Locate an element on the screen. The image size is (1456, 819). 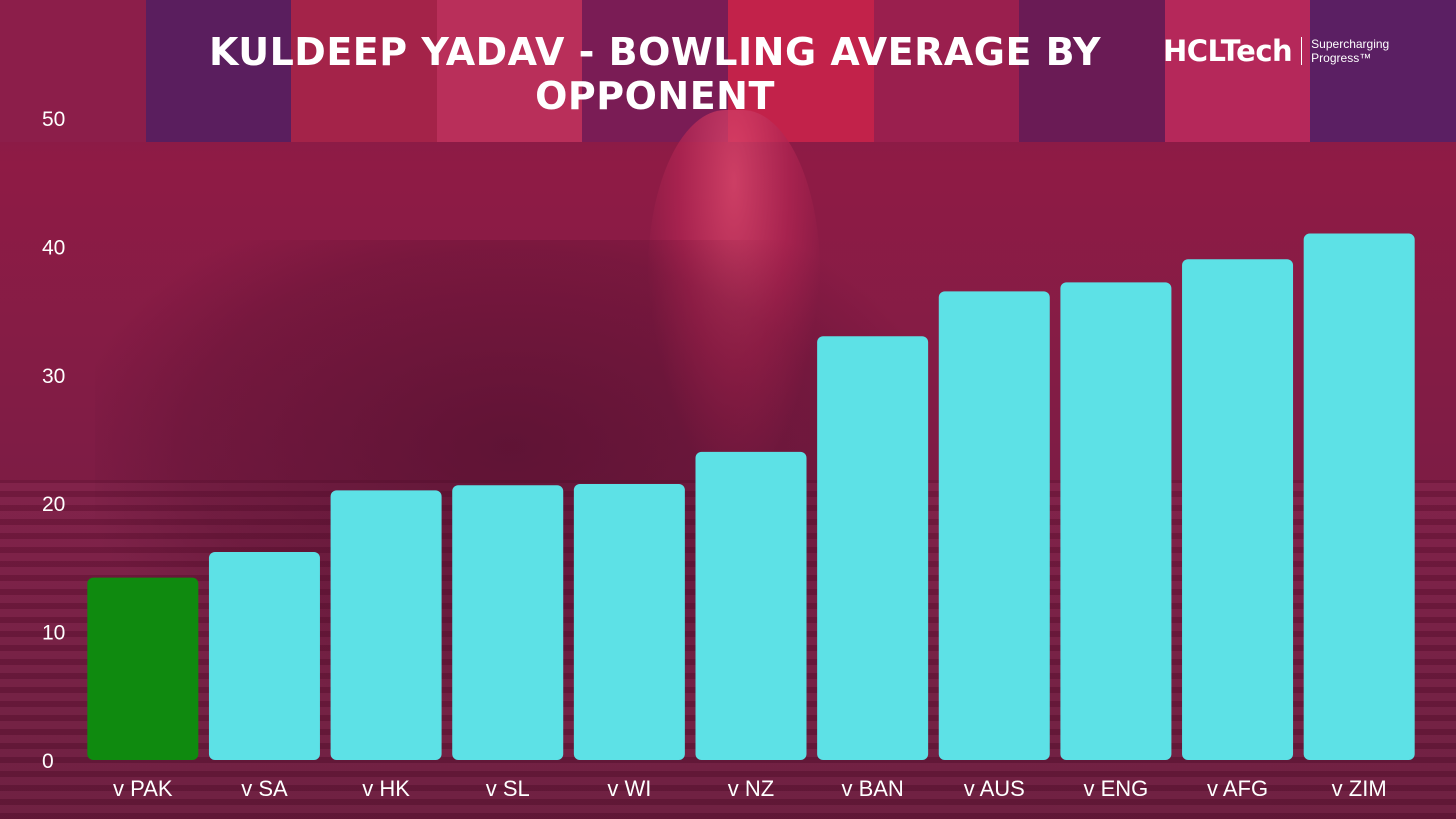
x-tick-label: v NZ is located at coordinates (751, 788).